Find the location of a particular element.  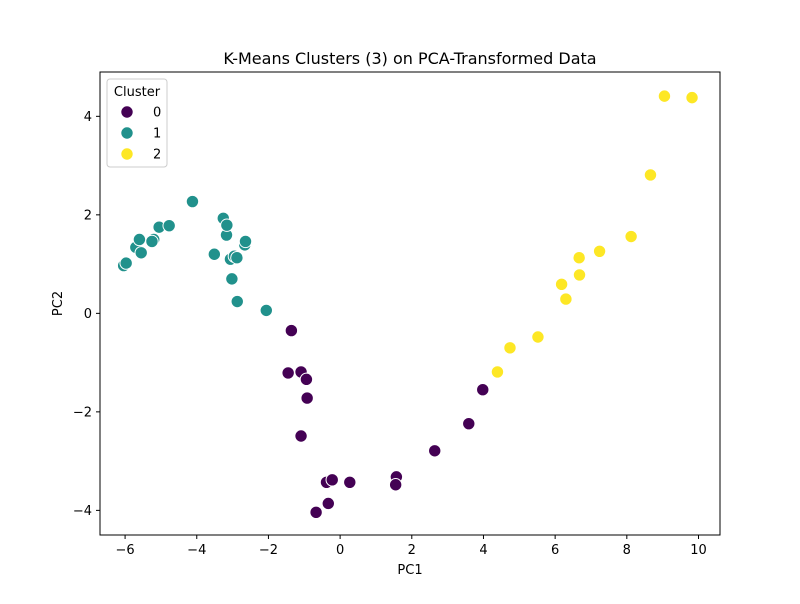

x-tick-label: −4 is located at coordinates (196, 550).